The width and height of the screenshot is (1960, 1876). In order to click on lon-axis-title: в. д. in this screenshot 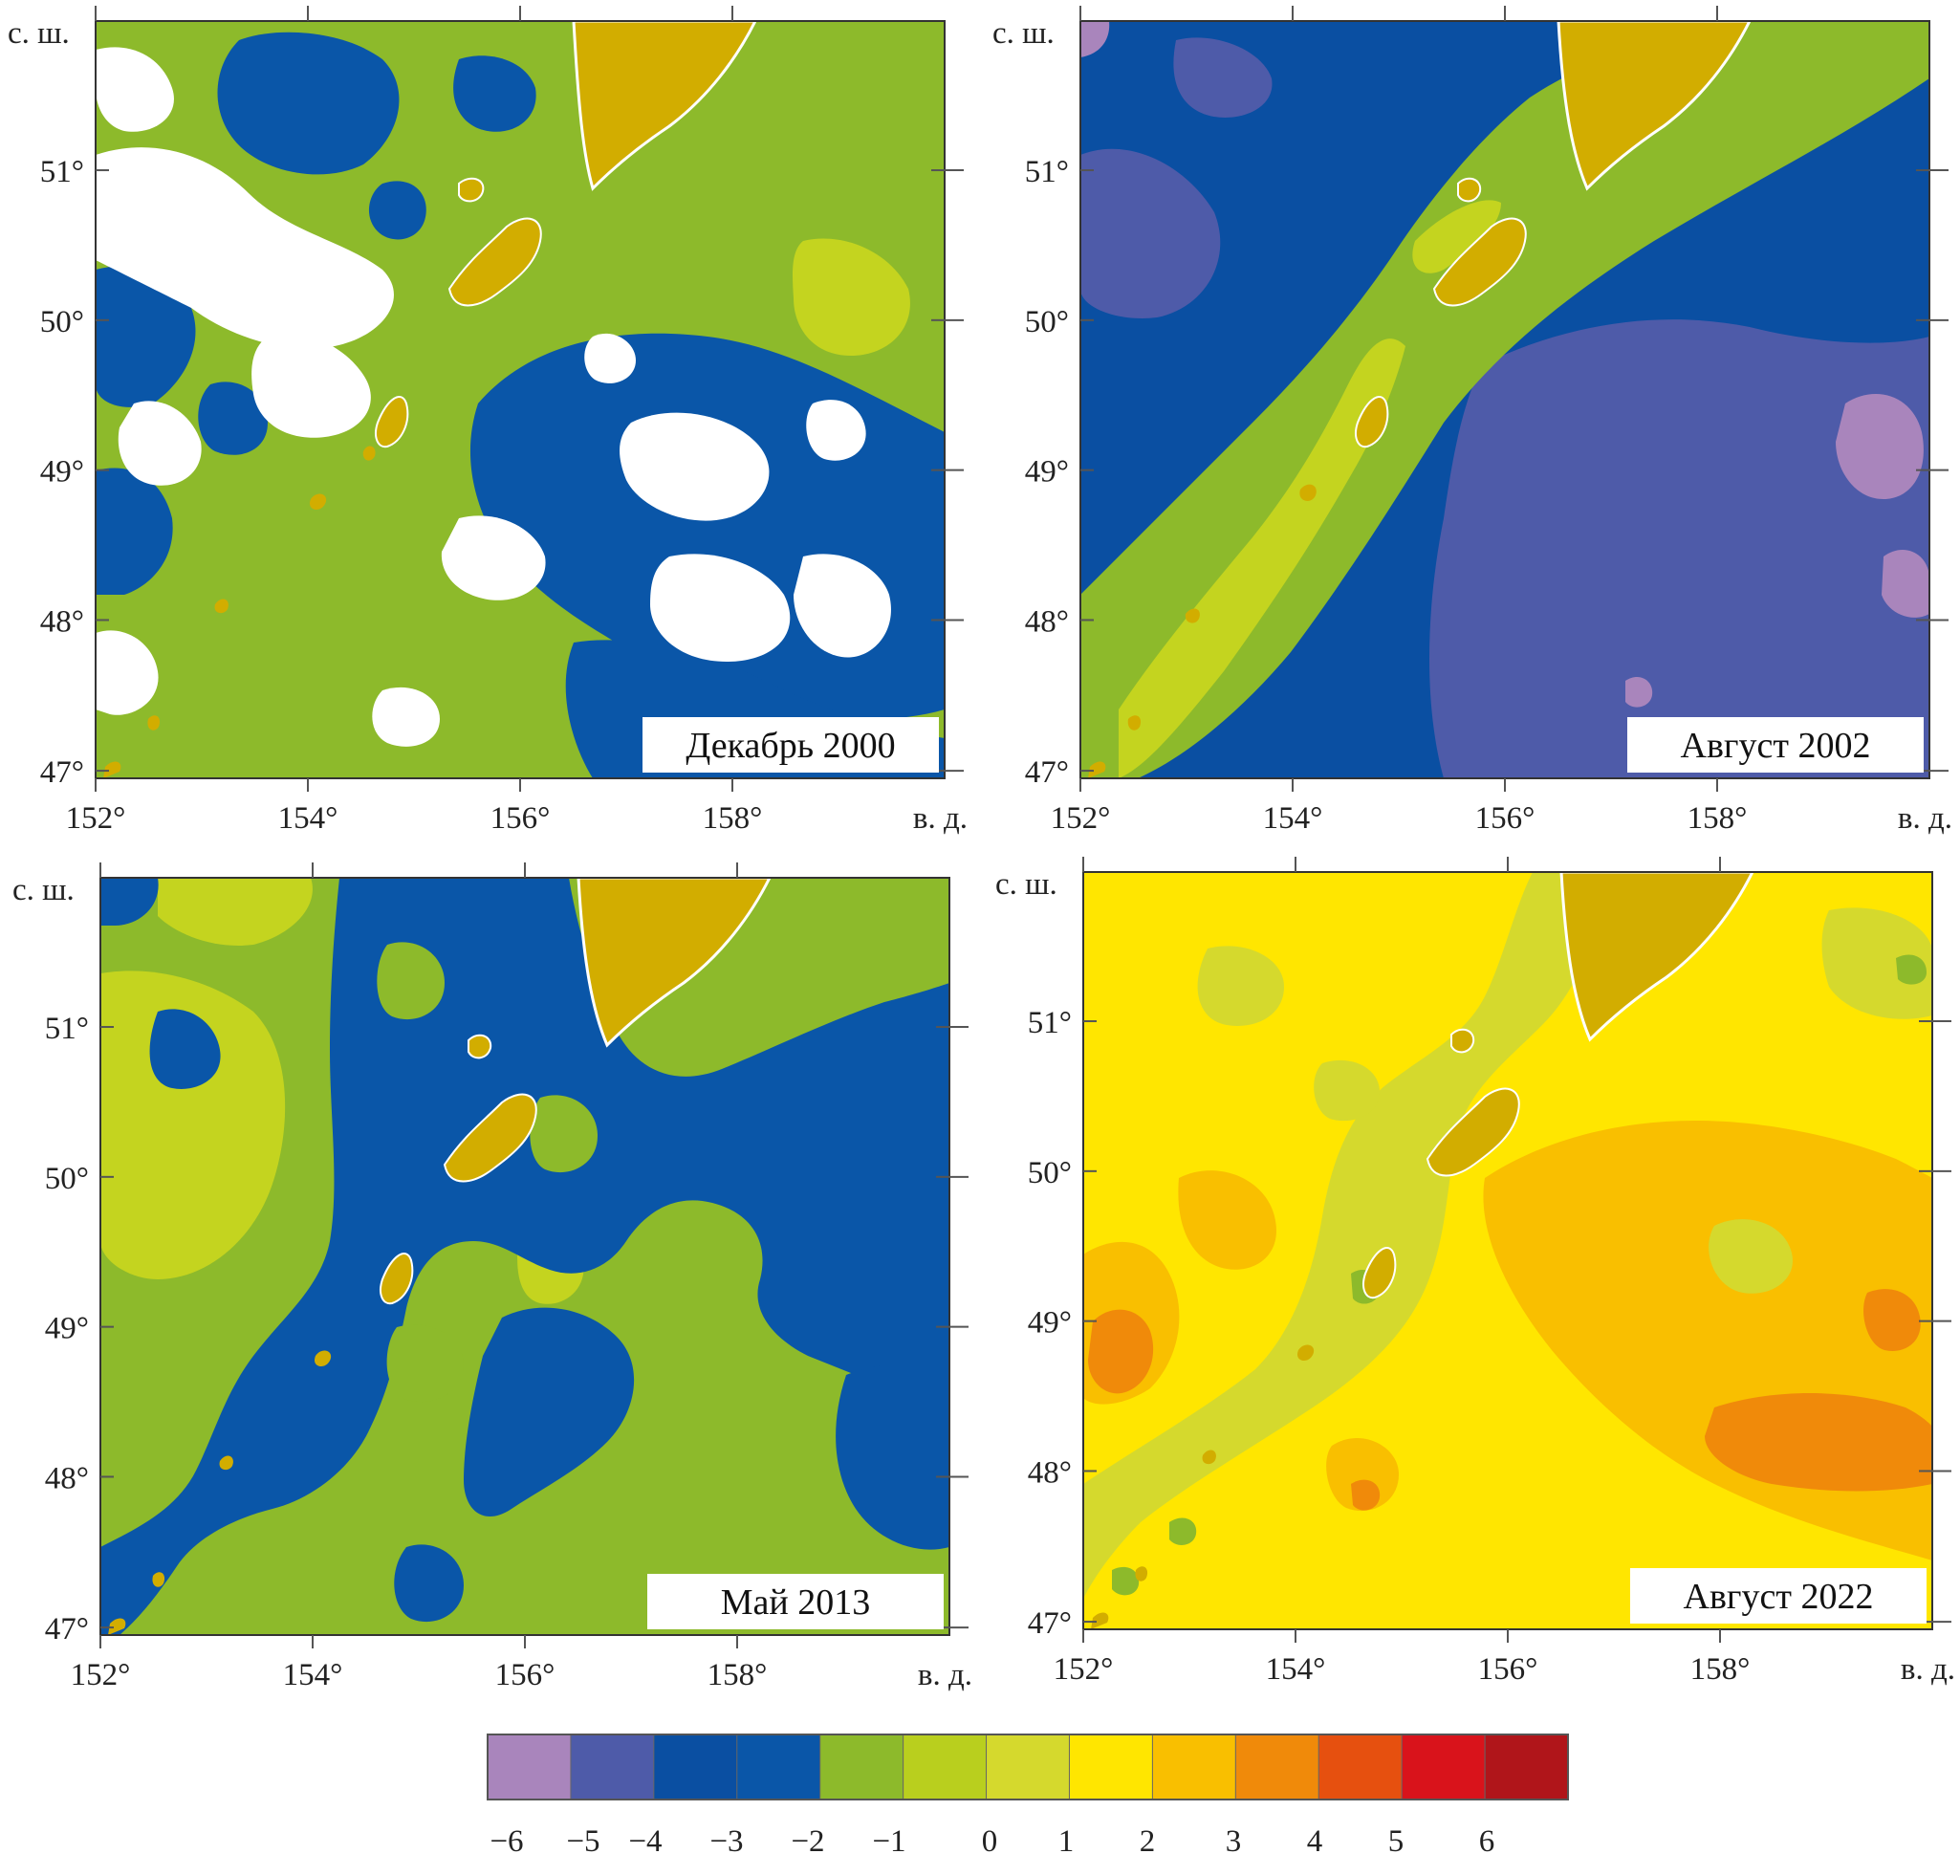, I will do `click(1925, 818)`.